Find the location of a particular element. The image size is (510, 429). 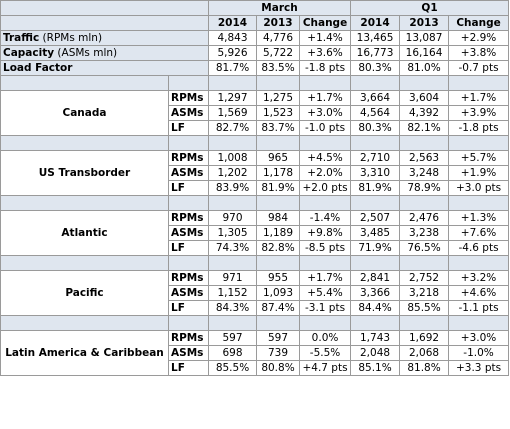

table-cell: +1.9% is located at coordinates (479, 173).